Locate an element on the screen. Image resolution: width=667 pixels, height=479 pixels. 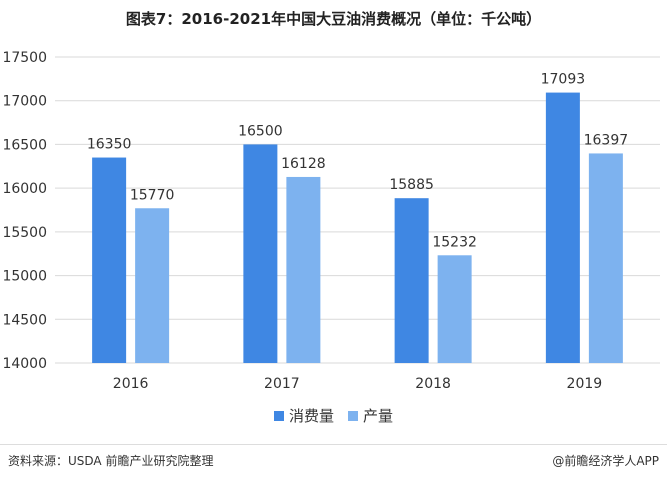
y-axis: 14000 14500 15000 15500 16000 16500 17000 17500 is located at coordinates (24, 211).